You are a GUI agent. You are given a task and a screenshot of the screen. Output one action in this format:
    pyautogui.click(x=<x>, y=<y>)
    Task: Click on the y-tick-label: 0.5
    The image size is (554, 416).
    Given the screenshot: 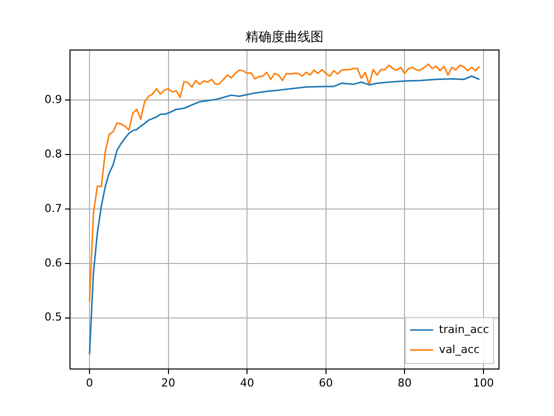 What is the action you would take?
    pyautogui.click(x=53, y=317)
    